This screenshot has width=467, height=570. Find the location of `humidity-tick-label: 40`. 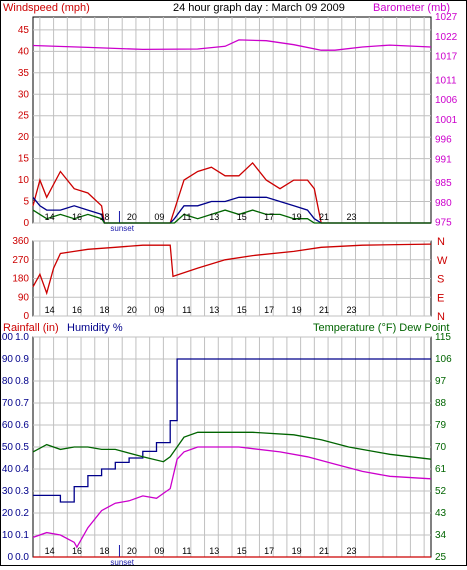

humidity-tick-label: 40 is located at coordinates (8, 469).